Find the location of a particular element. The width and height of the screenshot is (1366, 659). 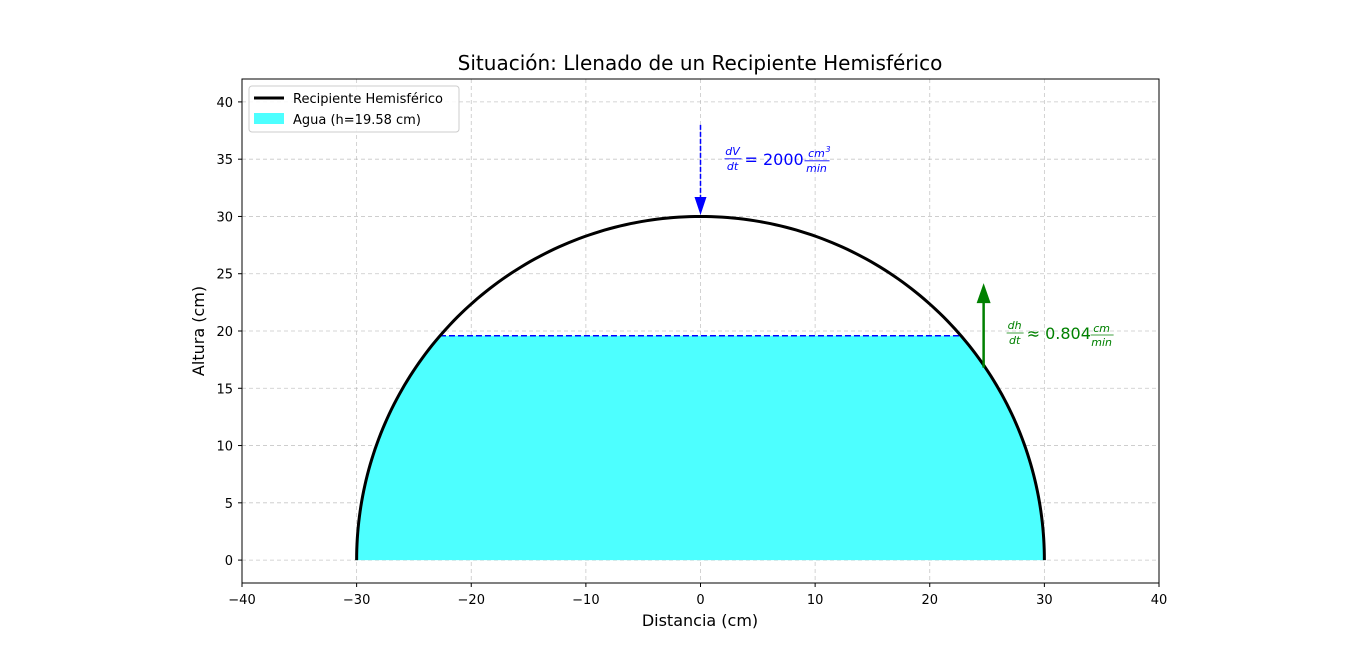

legend: Recipiente Hemisférico Agua (h=19.58 cm) is located at coordinates (354, 109).